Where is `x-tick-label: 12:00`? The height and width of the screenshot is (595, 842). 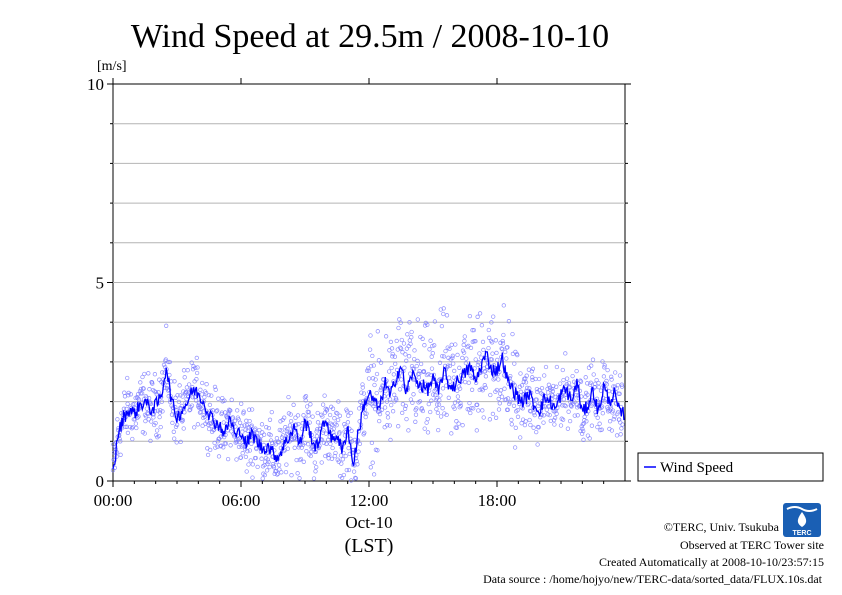 x-tick-label: 12:00 is located at coordinates (369, 500).